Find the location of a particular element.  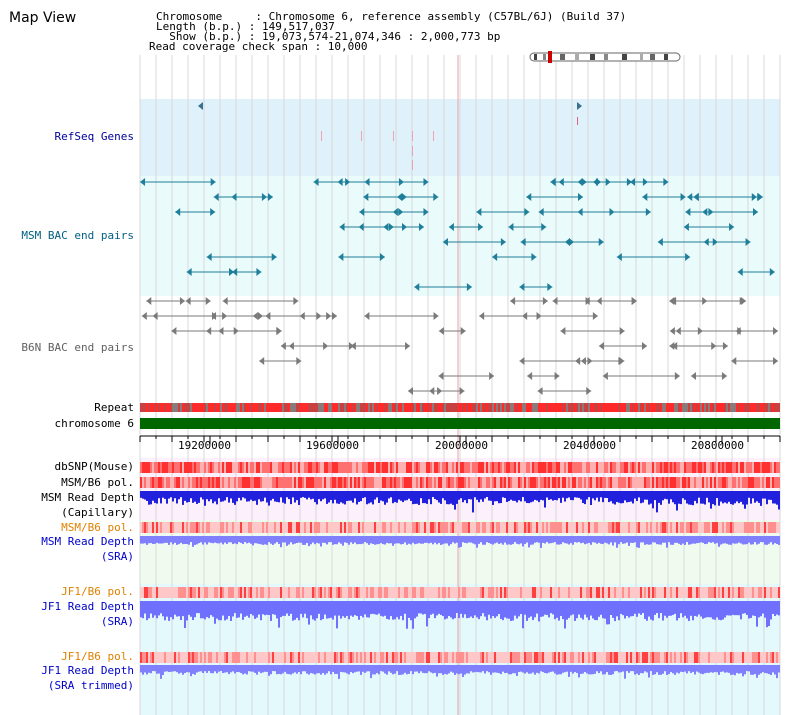

chromosome-ideogram-icon is located at coordinates (605, 57).